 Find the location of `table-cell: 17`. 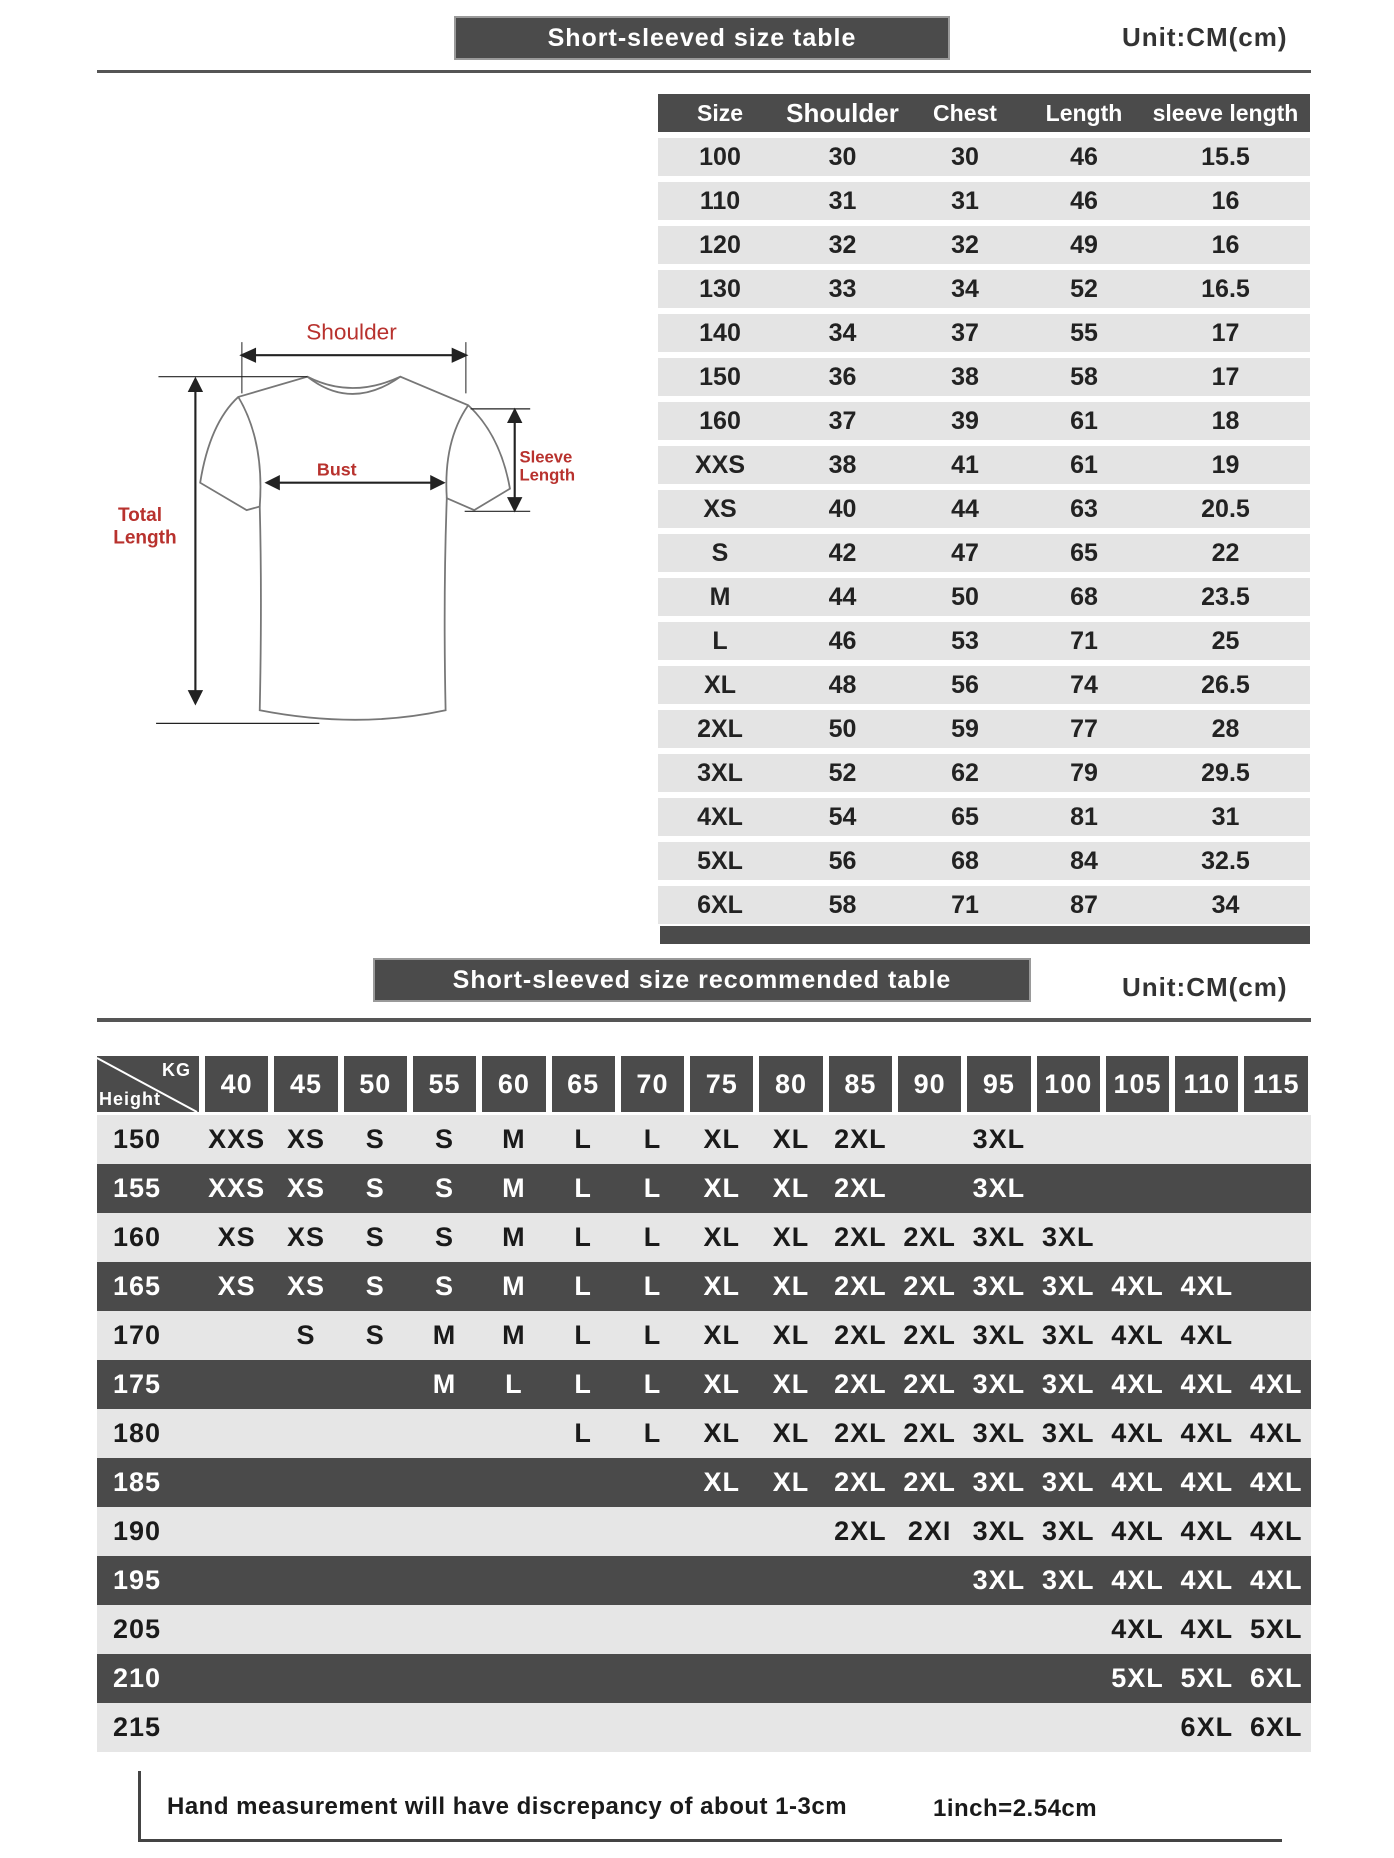

table-cell: 17 is located at coordinates (1225, 378).